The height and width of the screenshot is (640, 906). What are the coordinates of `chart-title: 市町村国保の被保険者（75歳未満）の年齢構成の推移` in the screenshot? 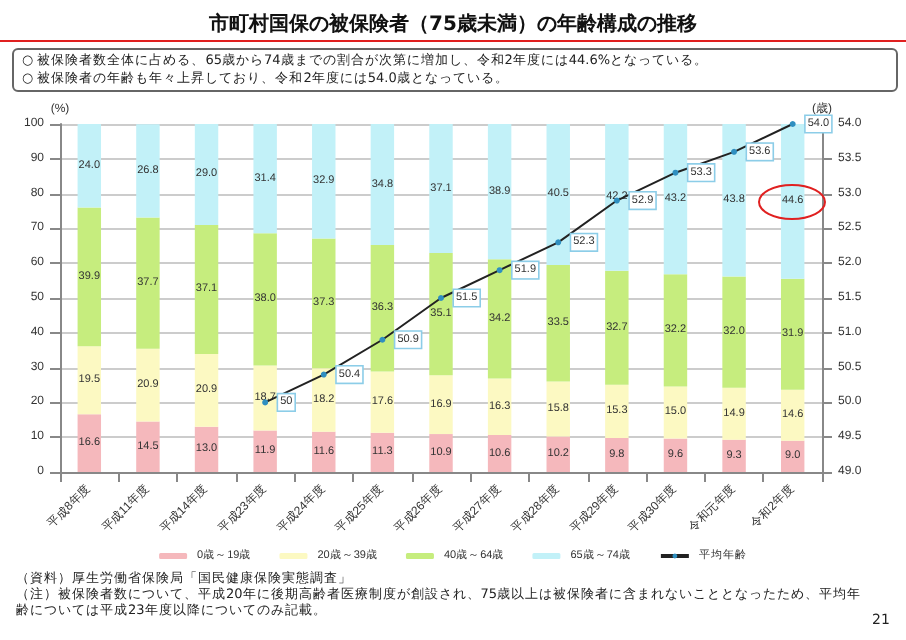 It's located at (453, 24).